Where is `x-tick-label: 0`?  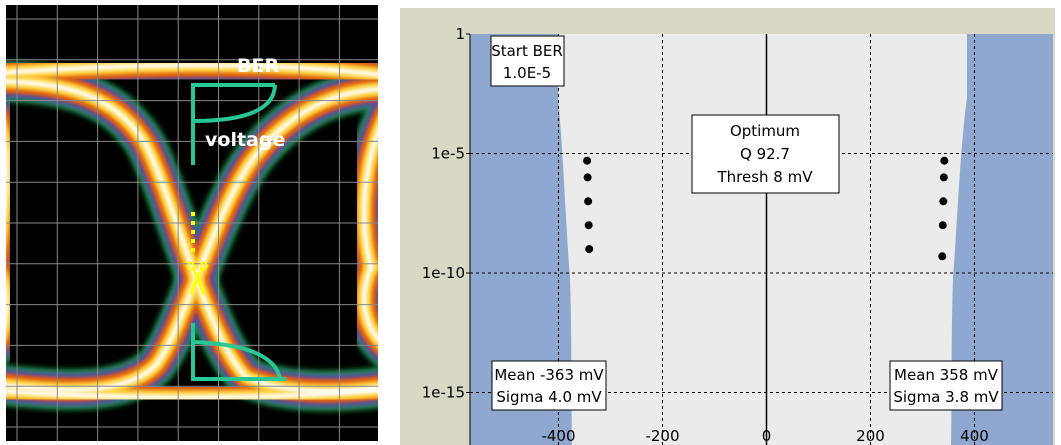
x-tick-label: 0 is located at coordinates (767, 436).